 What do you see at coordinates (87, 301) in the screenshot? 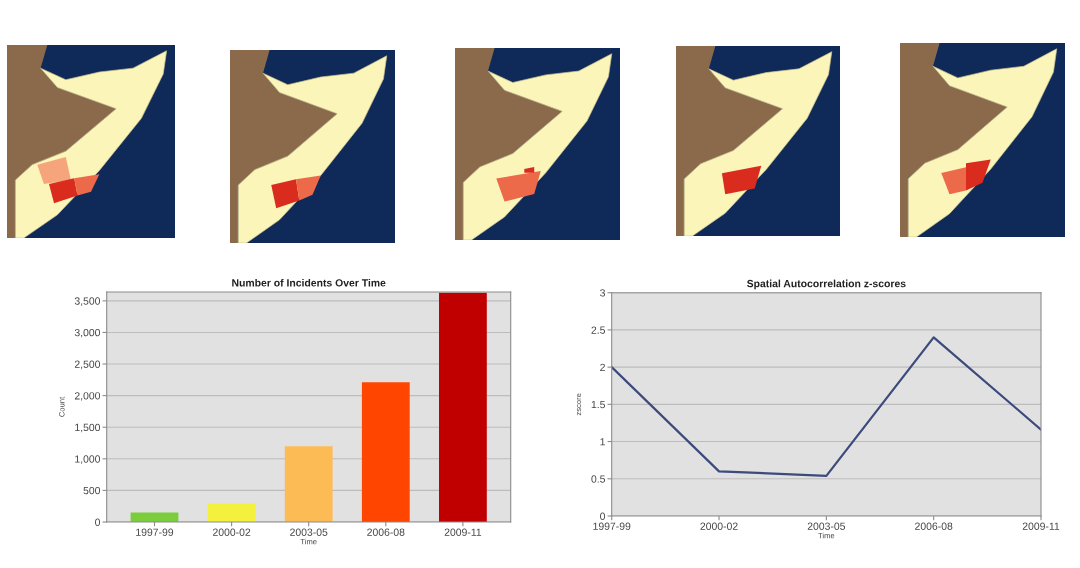
I see `y-tick-label: 3,500` at bounding box center [87, 301].